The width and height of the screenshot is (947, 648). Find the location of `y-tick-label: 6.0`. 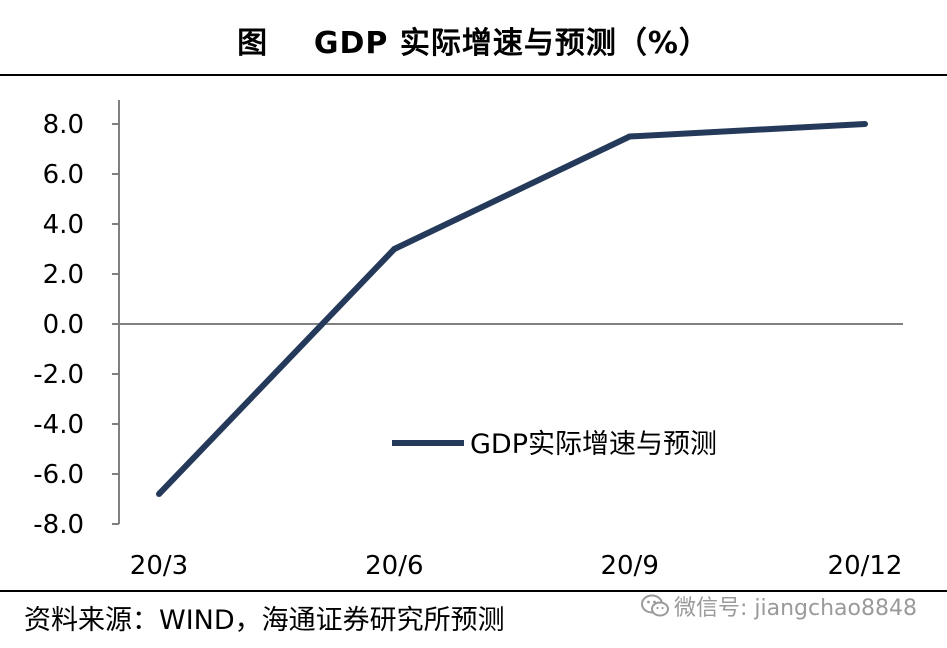

y-tick-label: 6.0 is located at coordinates (63, 175).